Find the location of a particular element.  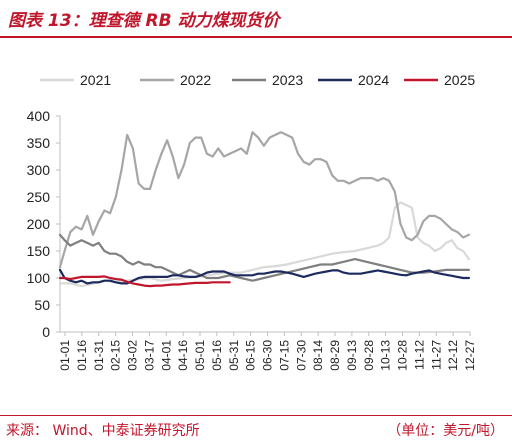

y-tick-label: 400 is located at coordinates (39, 116).